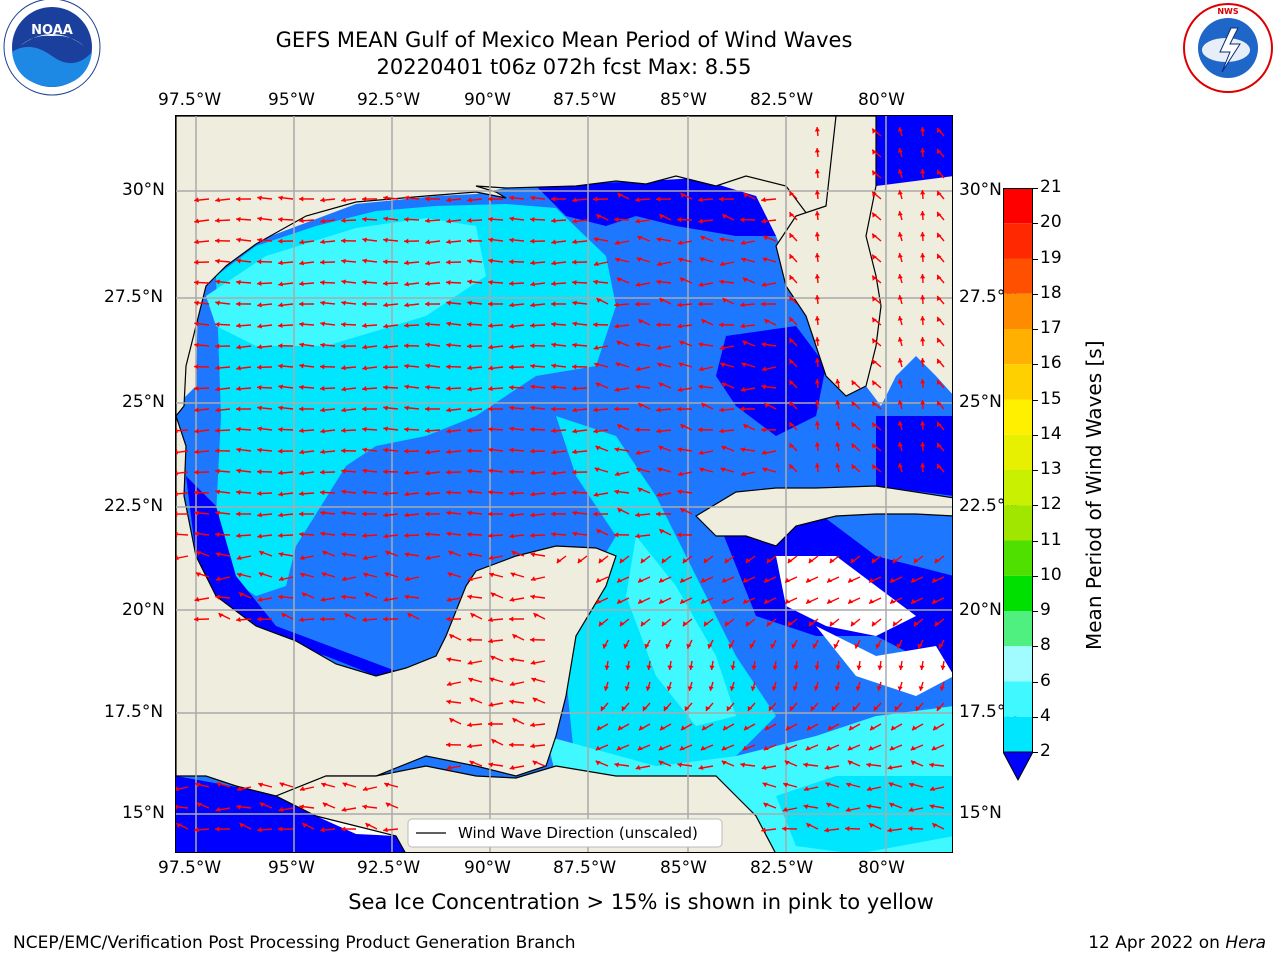  I want to click on lon-label-top: 80°W, so click(881, 100).